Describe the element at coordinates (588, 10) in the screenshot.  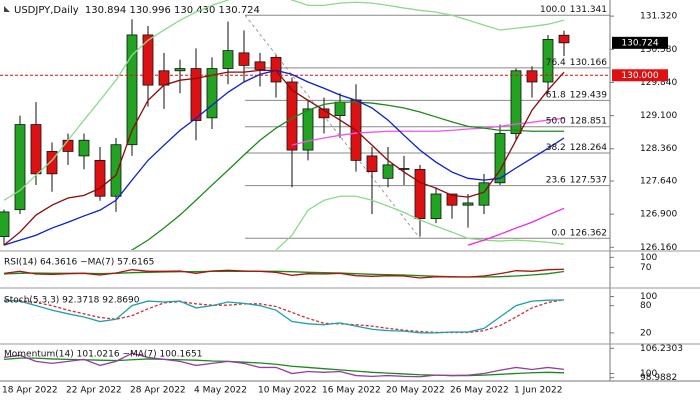
I see `fib-price: 131.341` at that location.